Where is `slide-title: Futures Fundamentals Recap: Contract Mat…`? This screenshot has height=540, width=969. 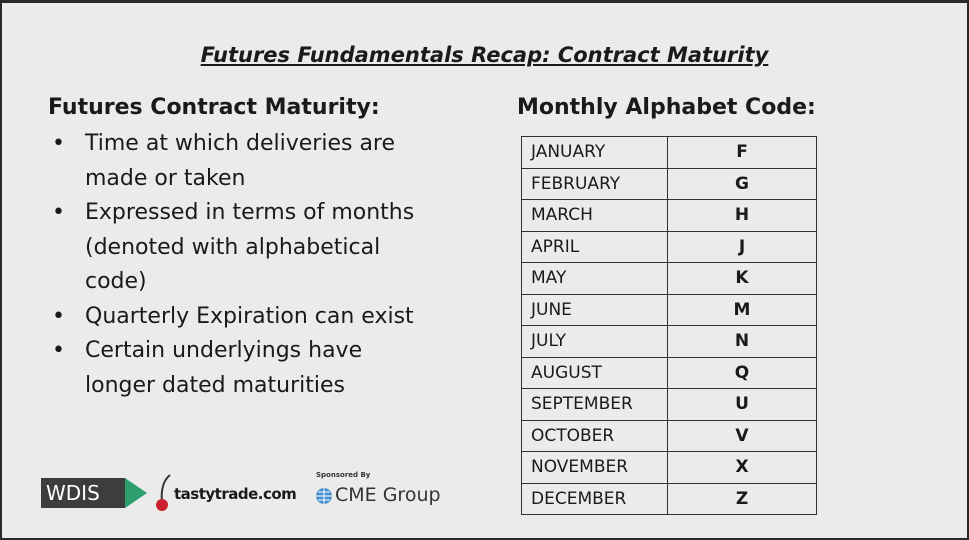 slide-title: Futures Fundamentals Recap: Contract Mat… is located at coordinates (484, 55).